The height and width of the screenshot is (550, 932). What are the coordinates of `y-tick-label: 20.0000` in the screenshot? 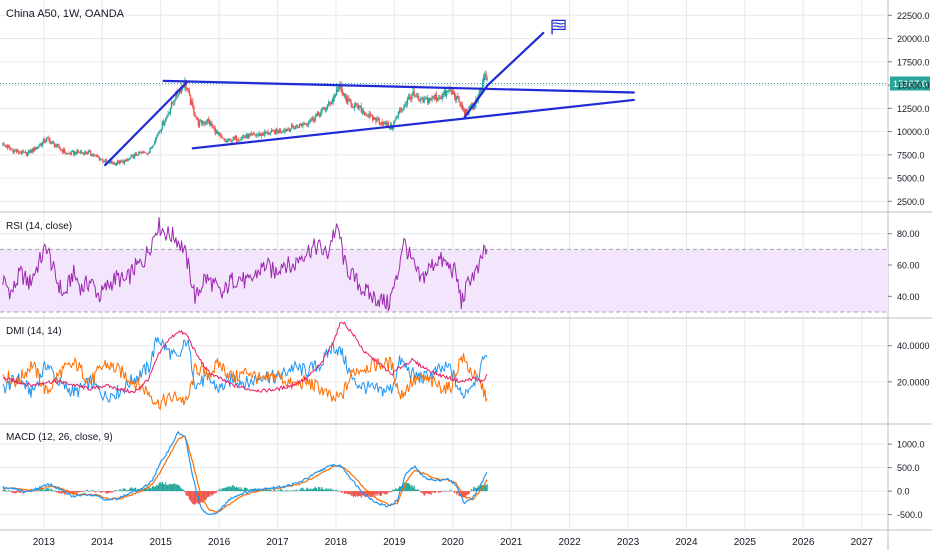 It's located at (913, 382).